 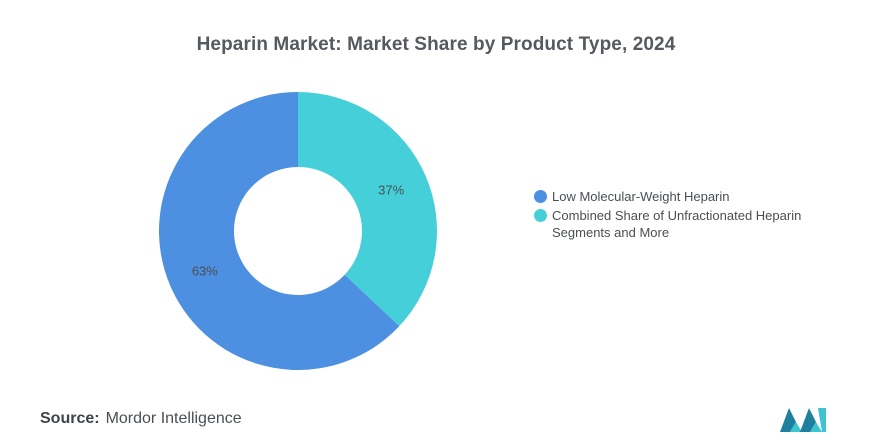 What do you see at coordinates (70, 418) in the screenshot?
I see `source-label: Source:` at bounding box center [70, 418].